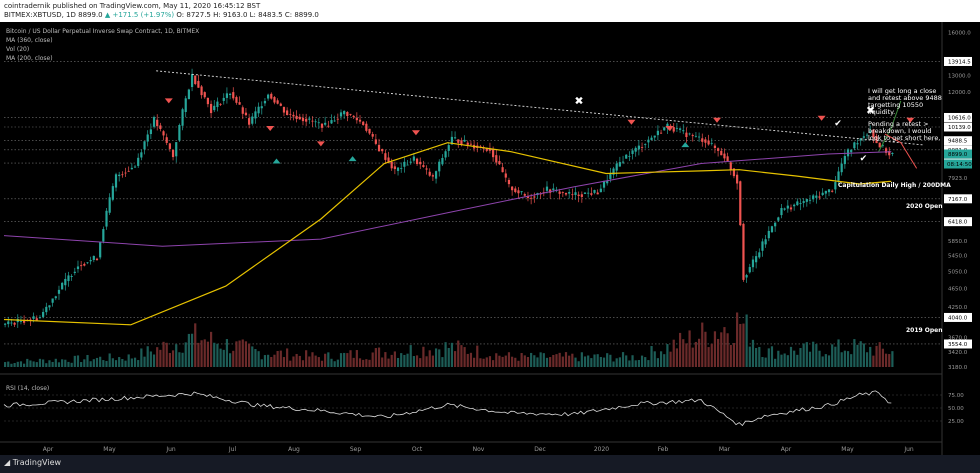  What do you see at coordinates (959, 118) in the screenshot?
I see `price-tick-label: 10616.0` at bounding box center [959, 118].